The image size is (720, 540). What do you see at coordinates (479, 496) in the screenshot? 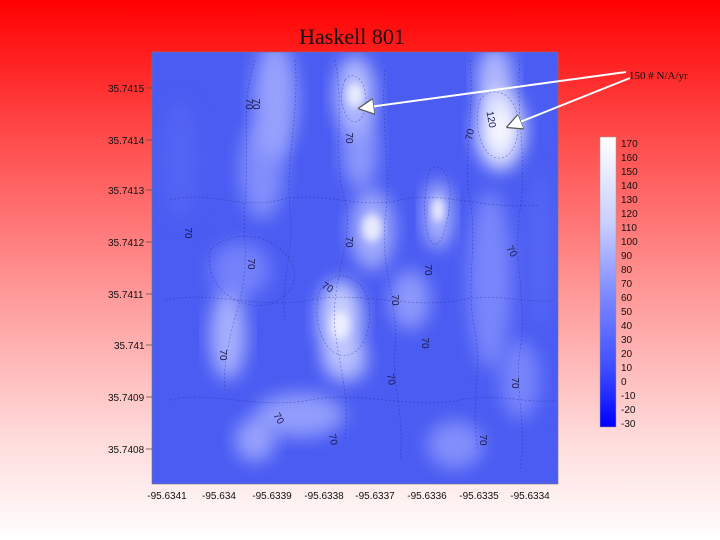
I see `x-tick-label: -95.6335` at bounding box center [479, 496].